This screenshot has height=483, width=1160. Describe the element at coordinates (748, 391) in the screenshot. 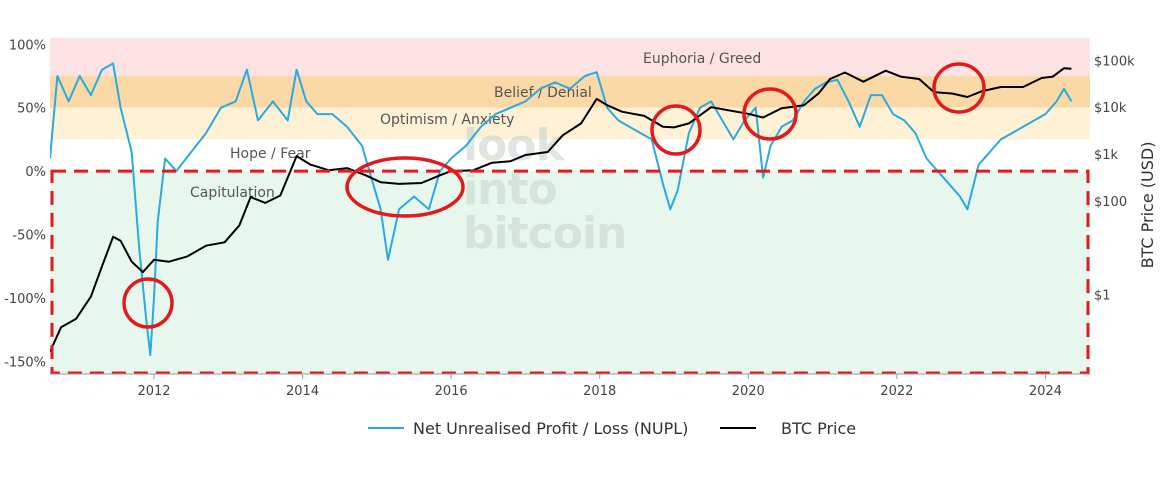

I see `x-tick-label: 2020` at that location.